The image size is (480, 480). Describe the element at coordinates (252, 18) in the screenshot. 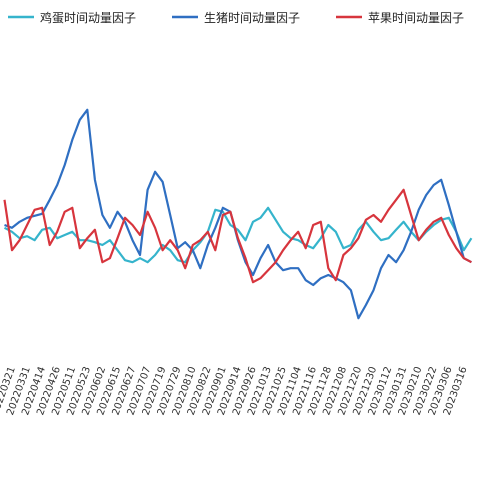

I see `legend-label: 生猪时间动量因子` at that location.